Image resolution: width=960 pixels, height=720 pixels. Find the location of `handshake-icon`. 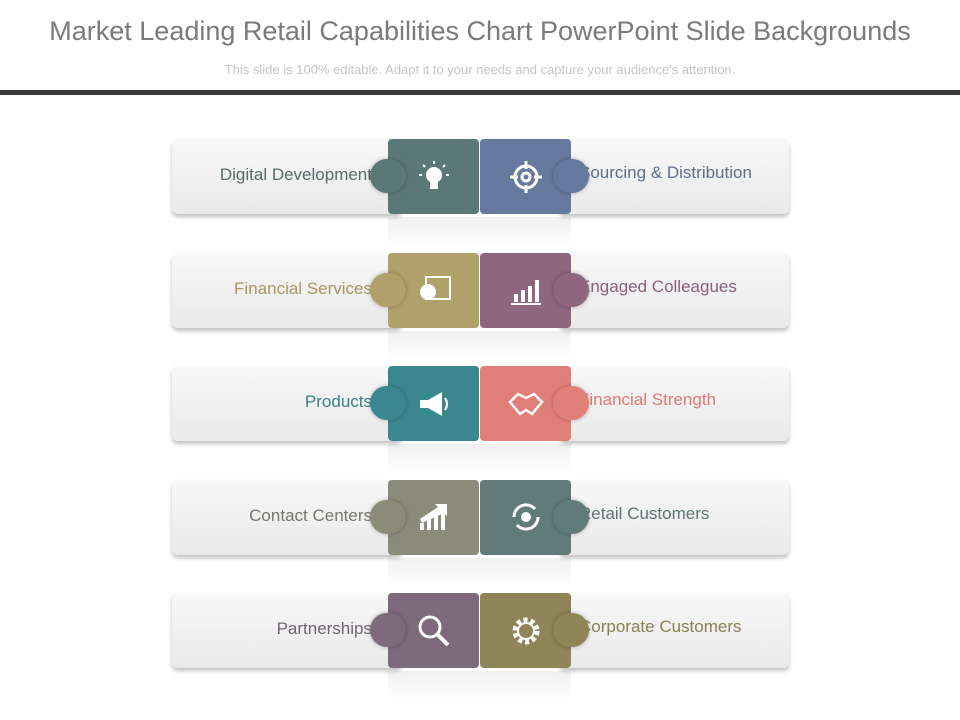

handshake-icon is located at coordinates (525, 403).